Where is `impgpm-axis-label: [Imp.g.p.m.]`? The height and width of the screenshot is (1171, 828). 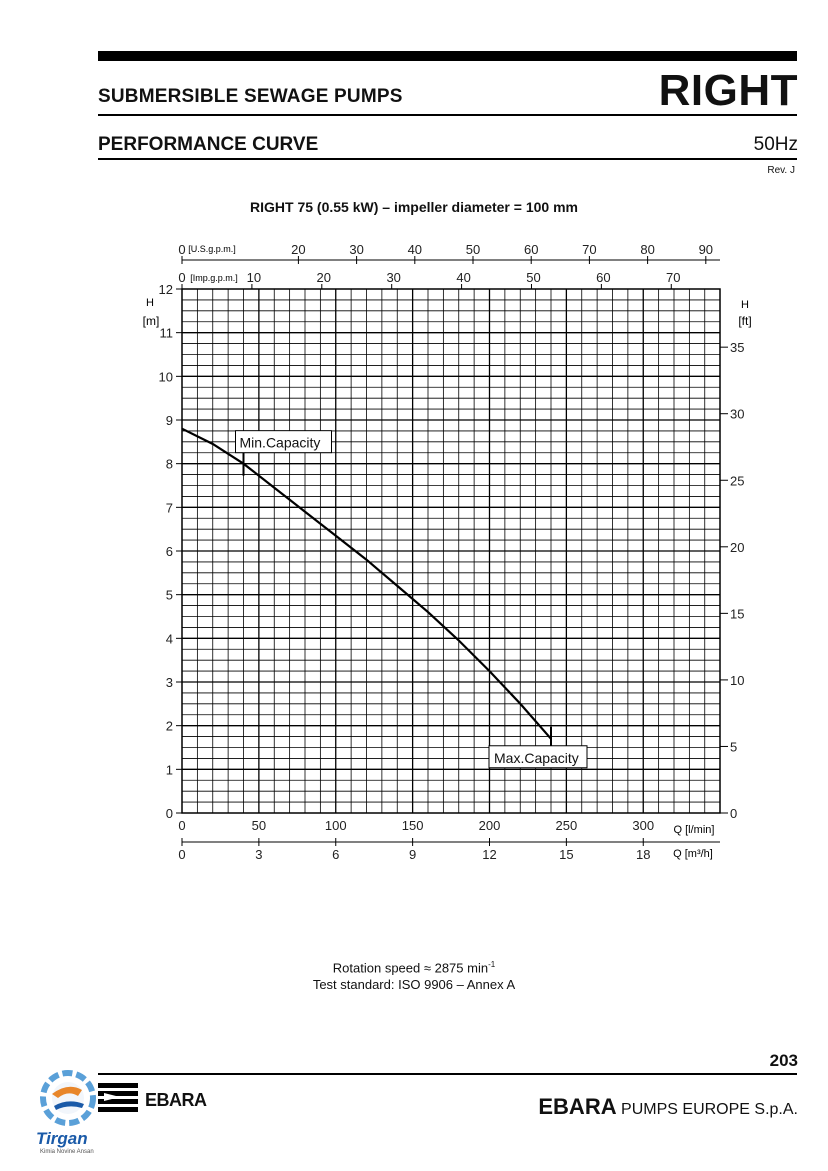 impgpm-axis-label: [Imp.g.p.m.] is located at coordinates (214, 278).